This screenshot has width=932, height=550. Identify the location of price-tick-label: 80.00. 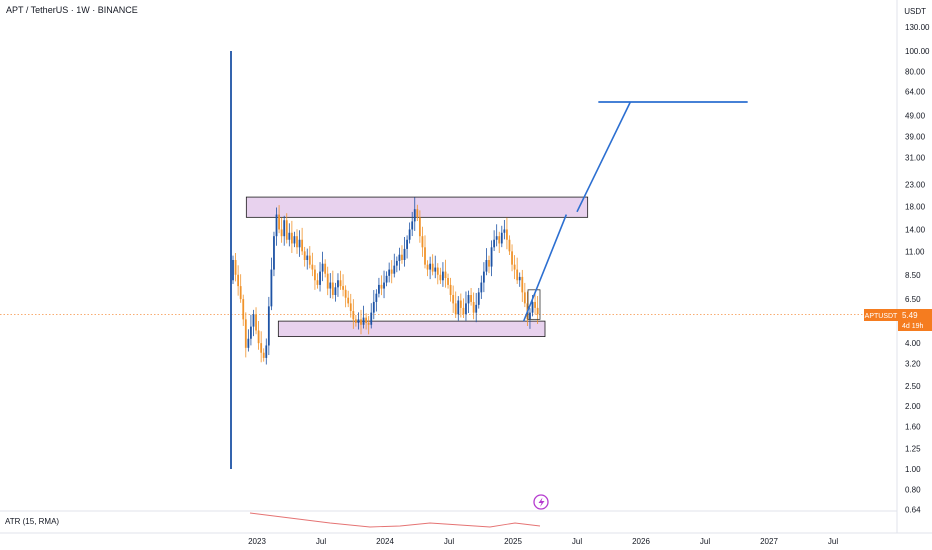
(915, 71).